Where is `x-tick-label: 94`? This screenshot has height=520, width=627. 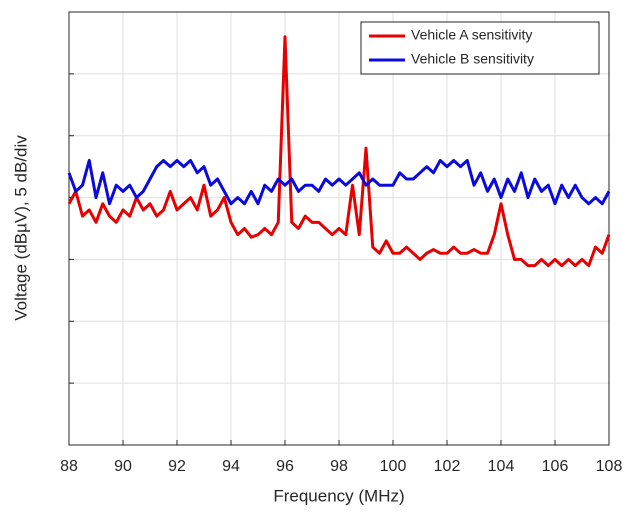
x-tick-label: 94 is located at coordinates (231, 466).